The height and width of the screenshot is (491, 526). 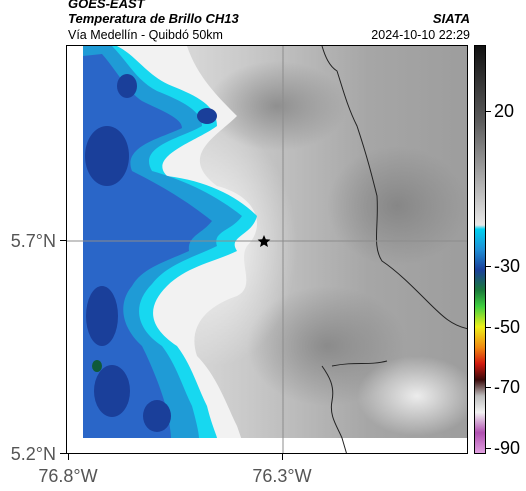 I want to click on cloud-core-green, so click(x=97, y=366).